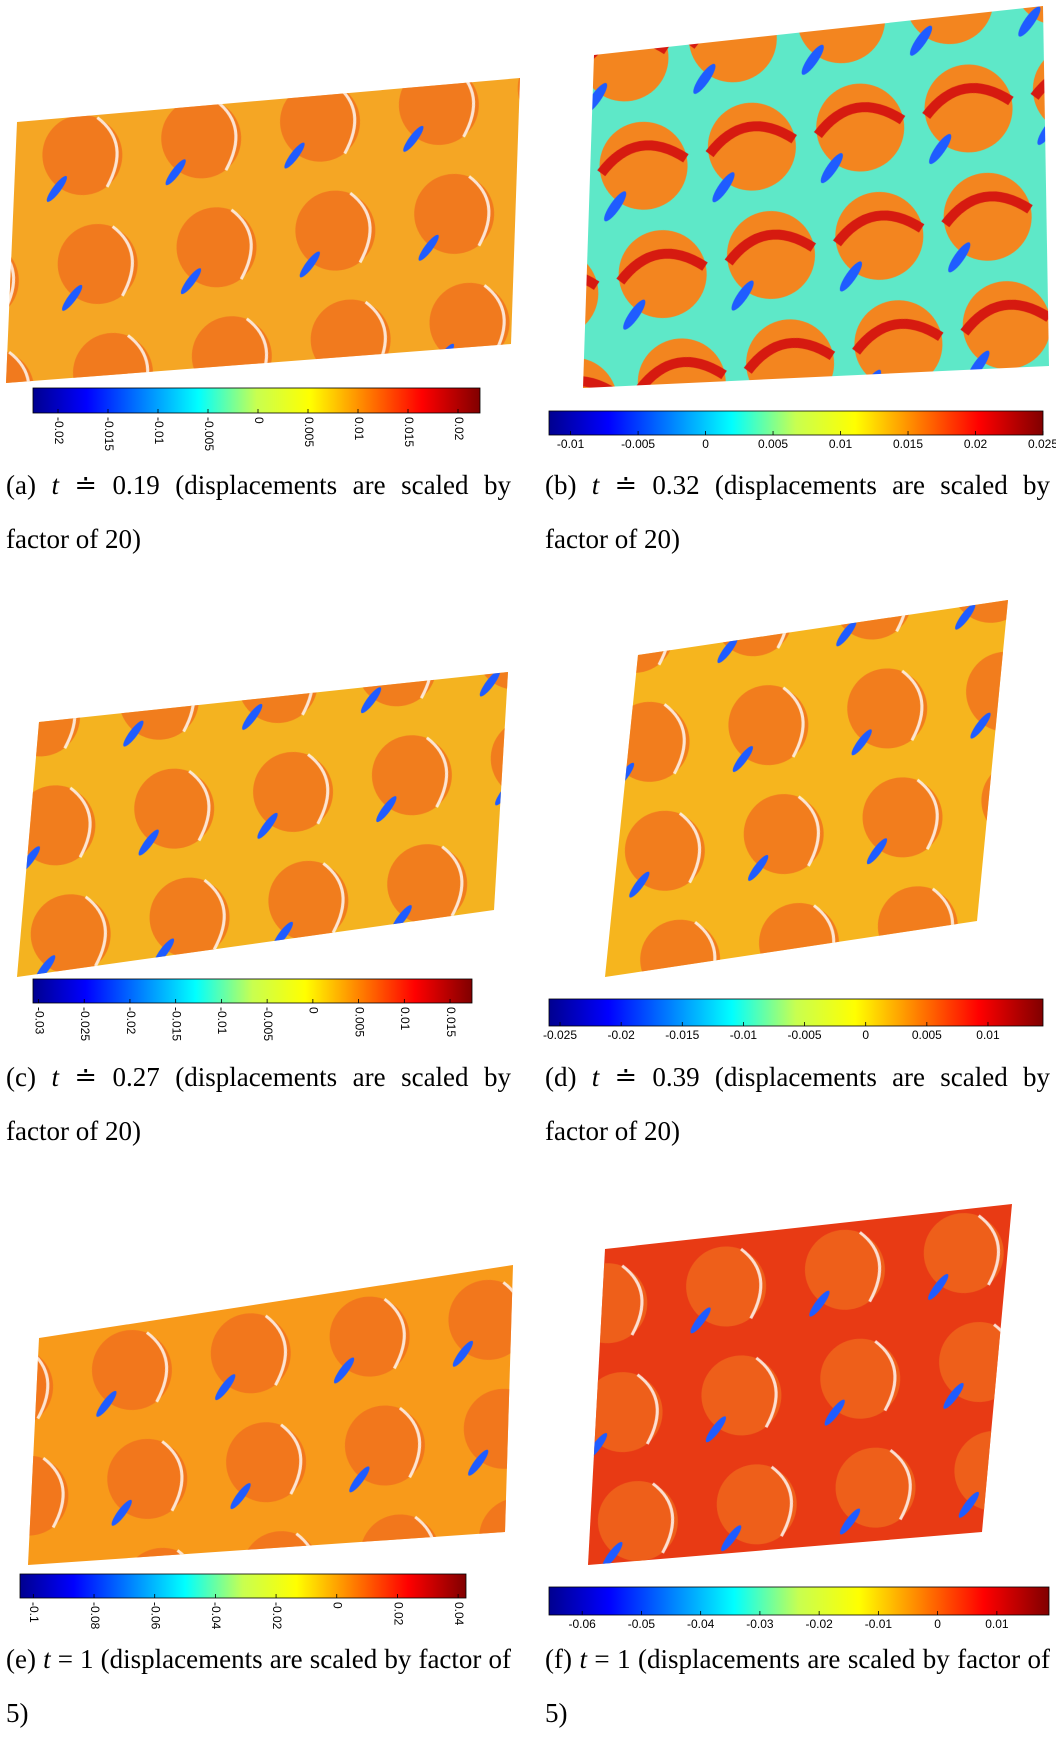 This screenshot has height=1740, width=1056. Describe the element at coordinates (21, 1077) in the screenshot. I see `caption-label: (c)` at that location.